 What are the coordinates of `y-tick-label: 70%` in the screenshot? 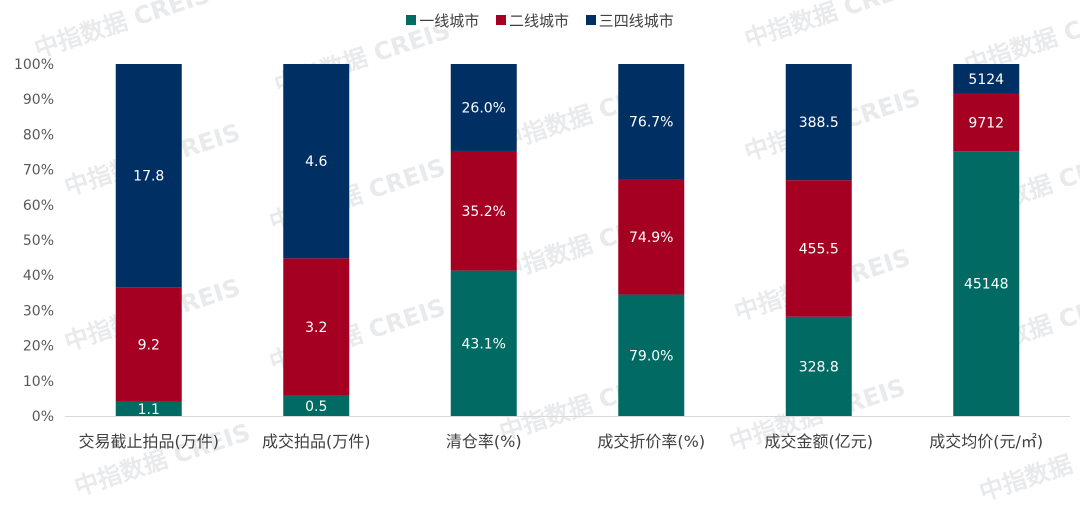 It's located at (38, 171).